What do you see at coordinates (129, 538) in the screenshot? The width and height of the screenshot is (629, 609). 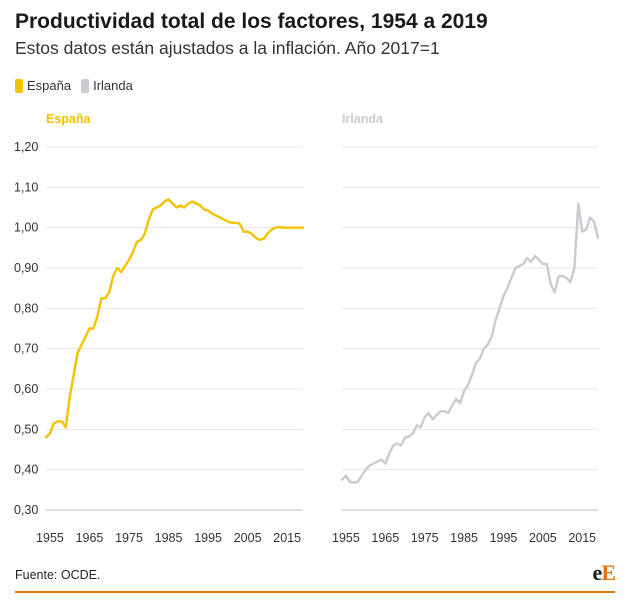 I see `x-tick-label-espana: 1975` at bounding box center [129, 538].